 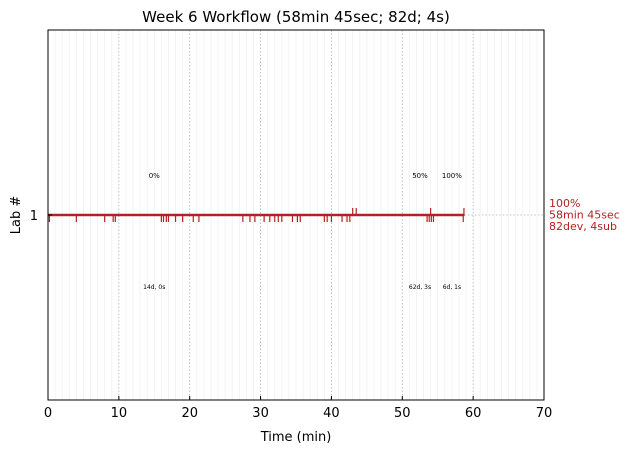 I want to click on x-tick-label: 50, so click(x=402, y=413).